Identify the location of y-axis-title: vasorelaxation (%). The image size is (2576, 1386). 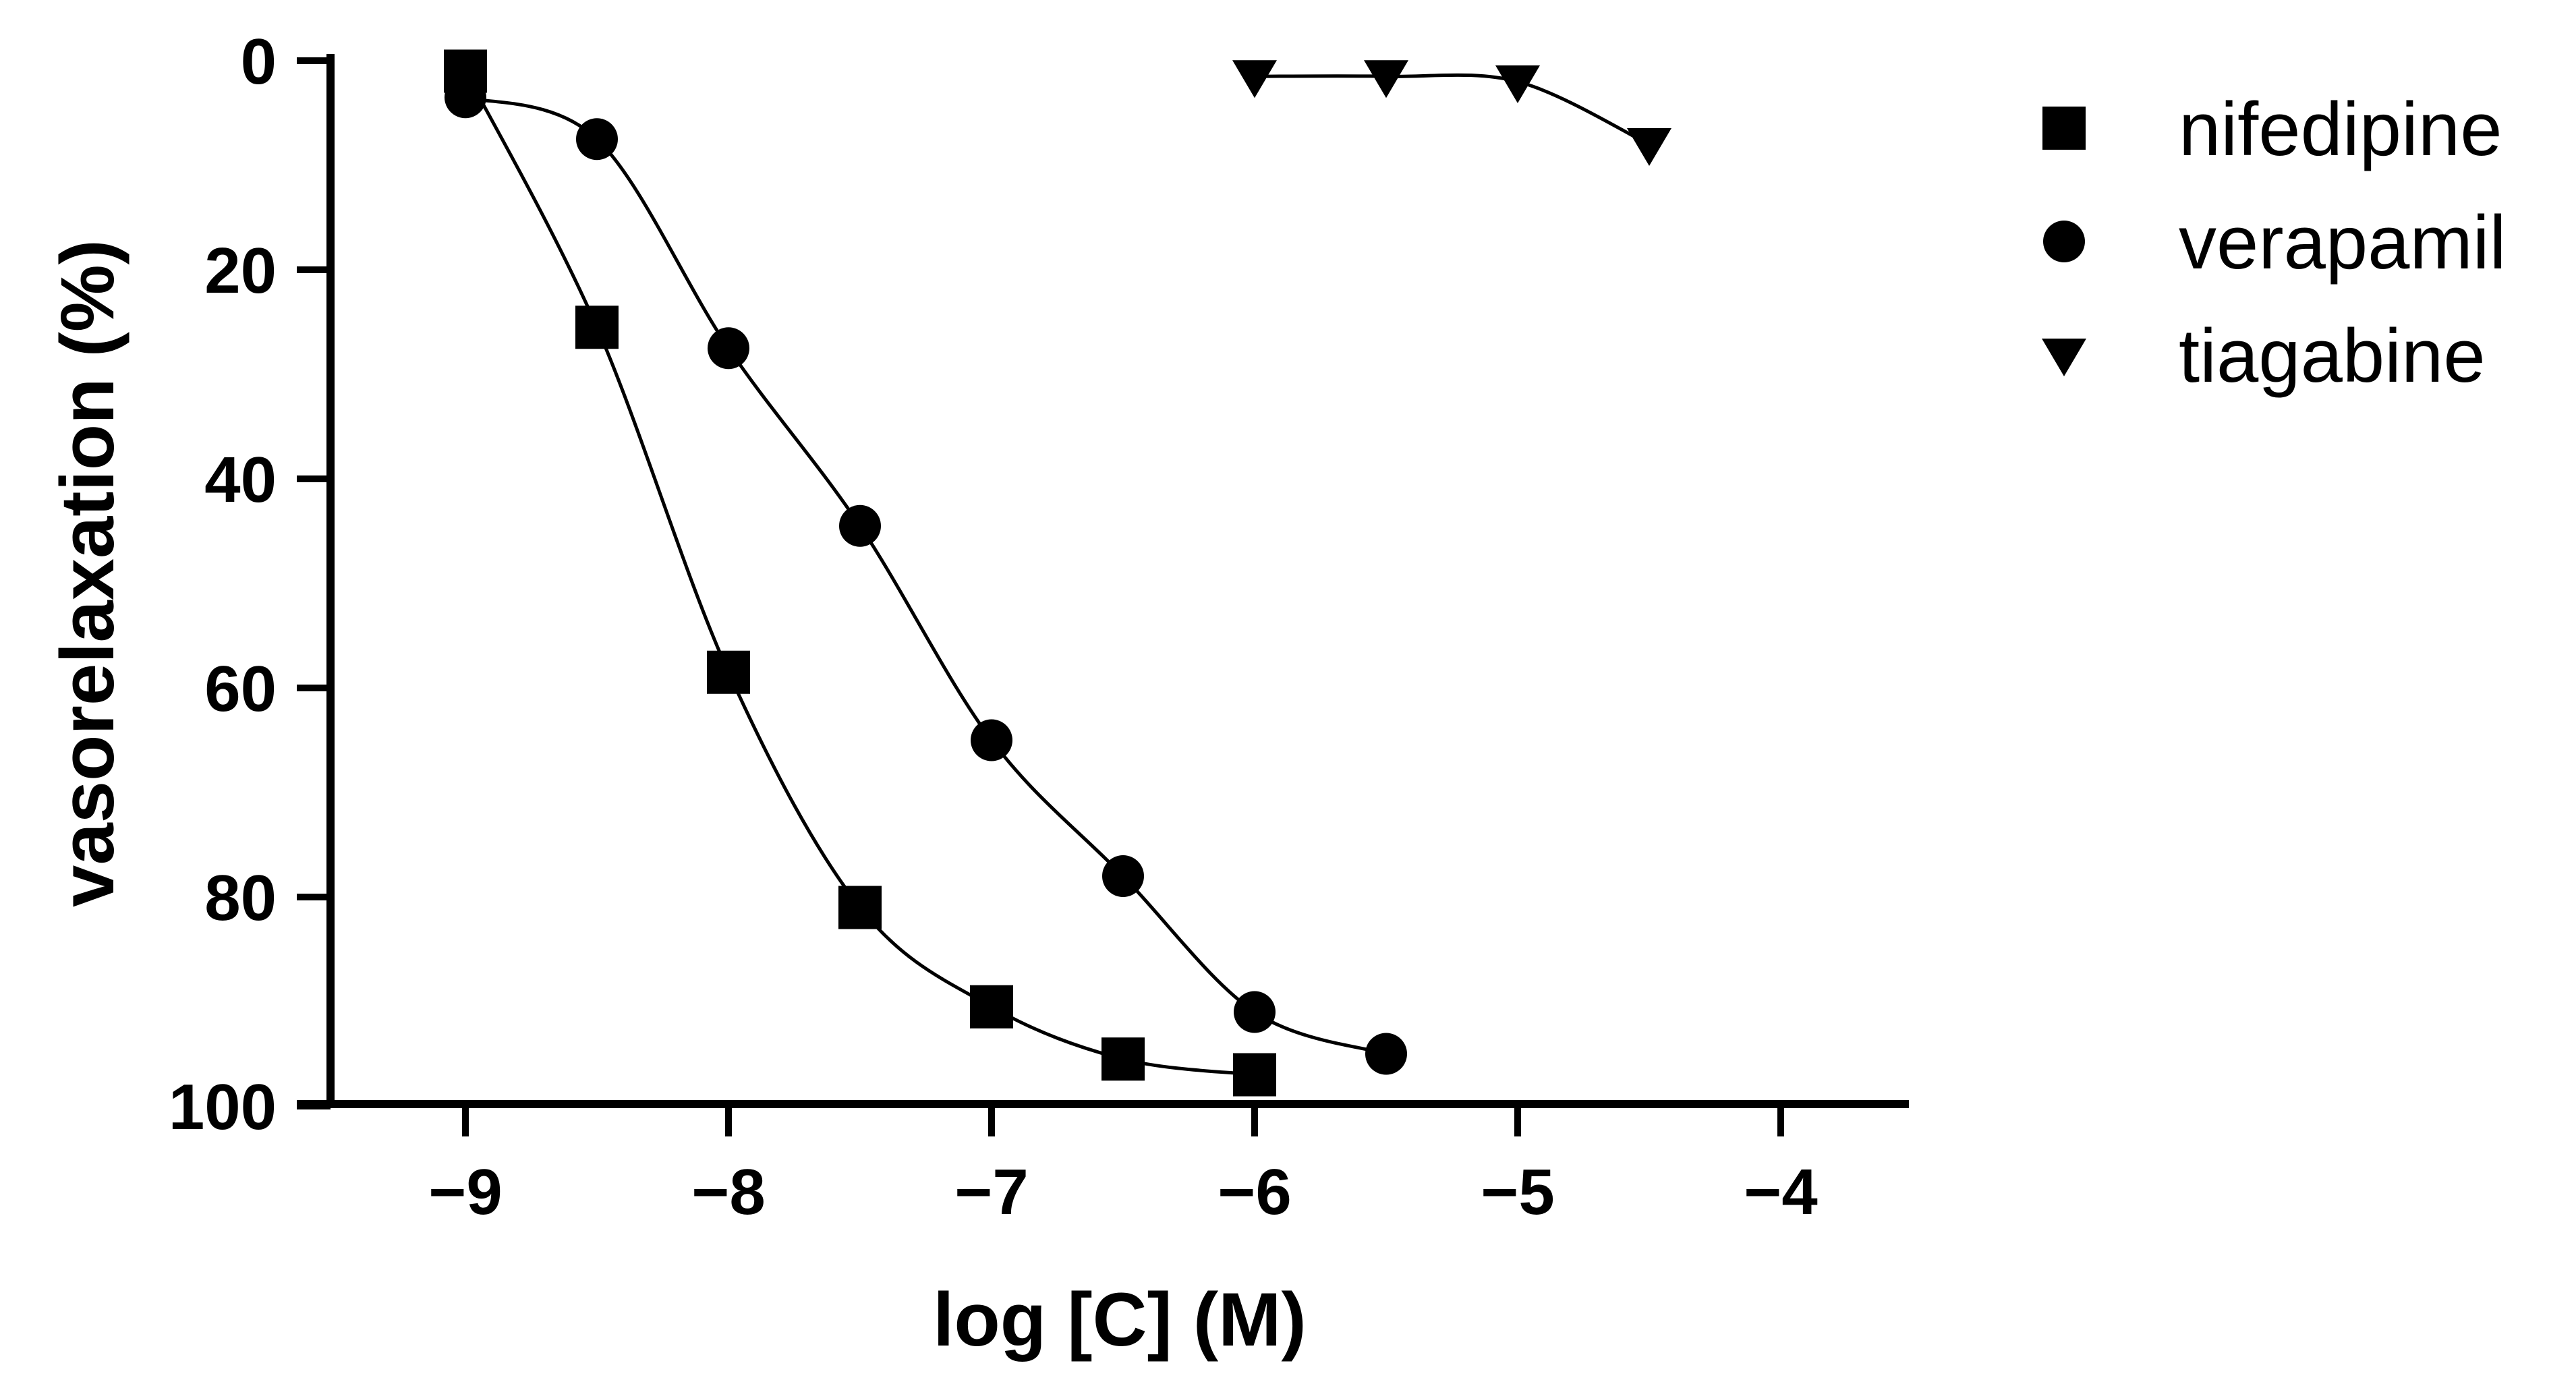
(87, 573).